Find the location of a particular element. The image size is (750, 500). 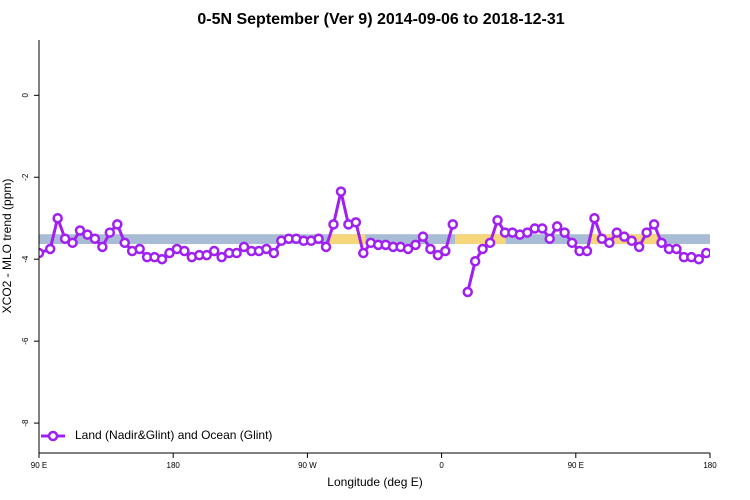

y-tick-label: -8 is located at coordinates (25, 423).